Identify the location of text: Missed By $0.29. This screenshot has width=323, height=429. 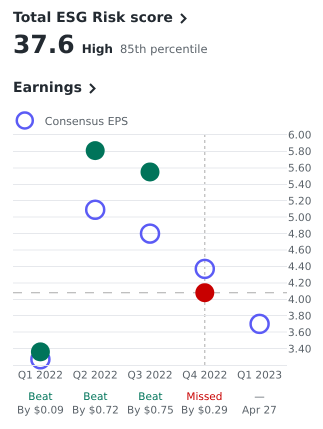
(204, 404).